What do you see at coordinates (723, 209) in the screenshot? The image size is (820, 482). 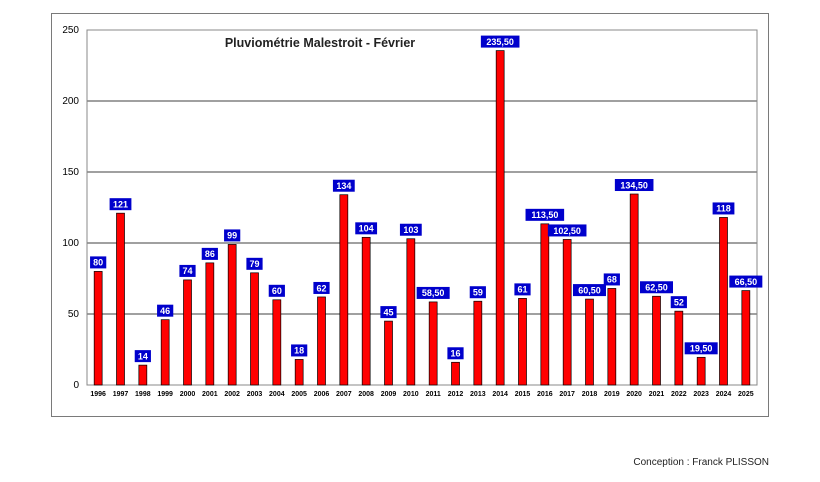 I see `data-label: 118` at bounding box center [723, 209].